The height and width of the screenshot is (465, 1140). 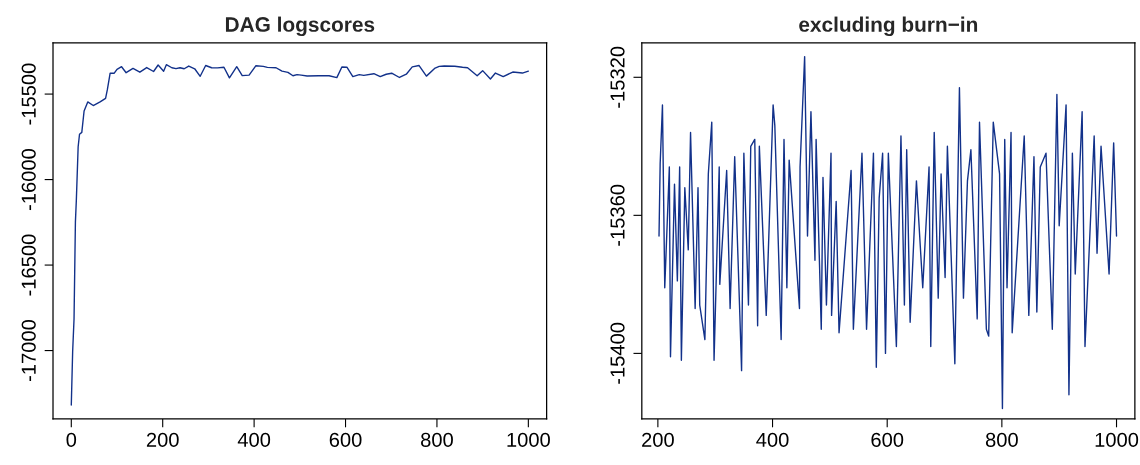 What do you see at coordinates (617, 353) in the screenshot?
I see `y-tick-label: -15400` at bounding box center [617, 353].